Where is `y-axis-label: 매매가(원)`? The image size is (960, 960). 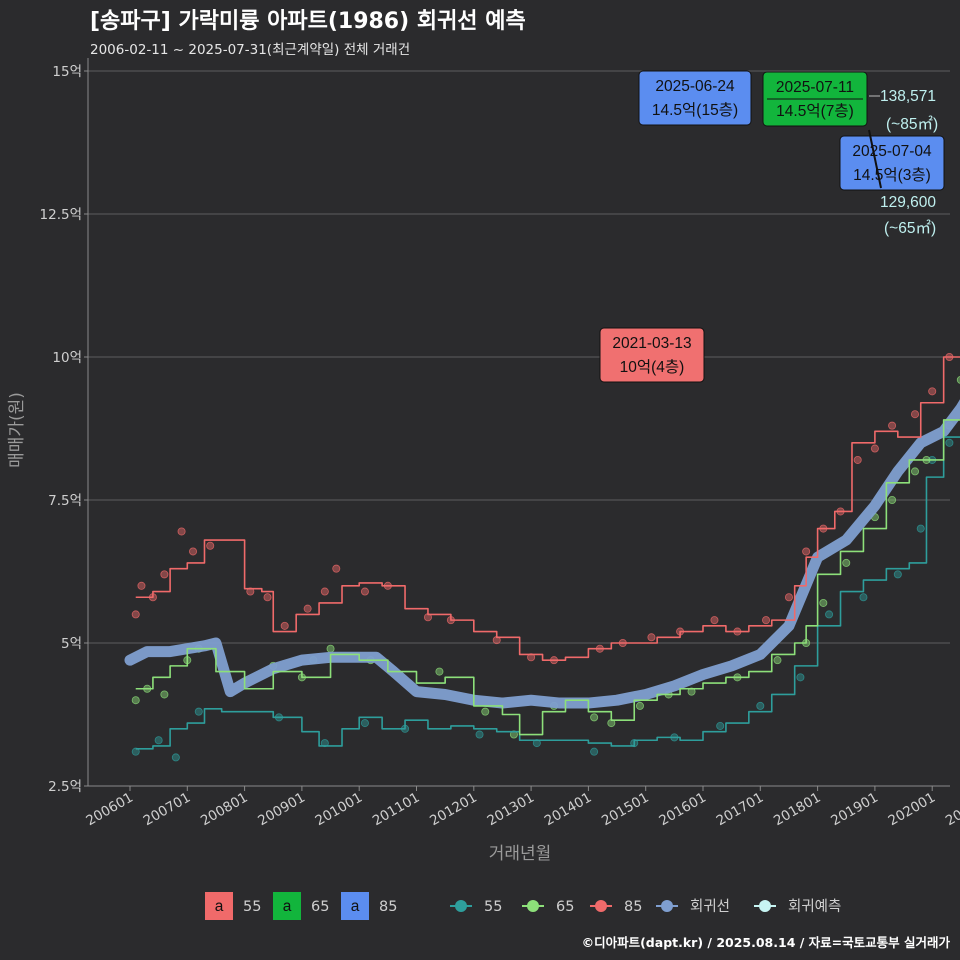 y-axis-label: 매매가(원) is located at coordinates (17, 430).